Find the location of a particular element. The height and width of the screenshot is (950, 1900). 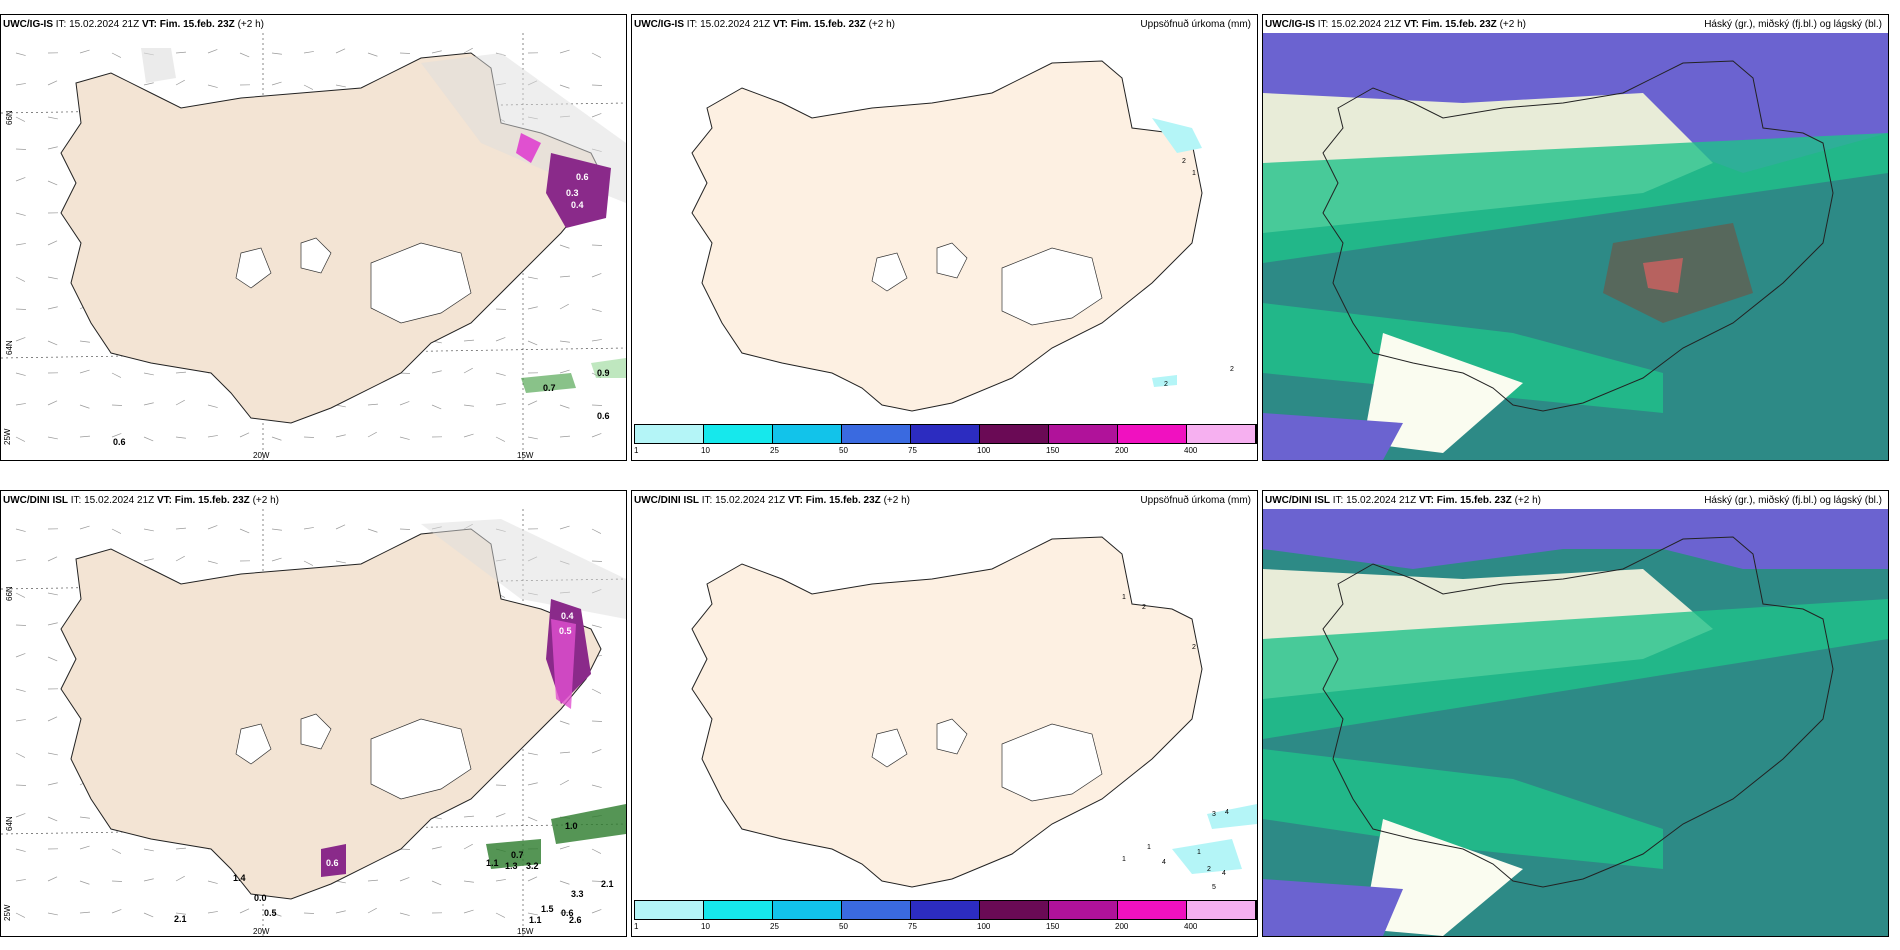

svg-text: 2.1 is located at coordinates (607, 884).